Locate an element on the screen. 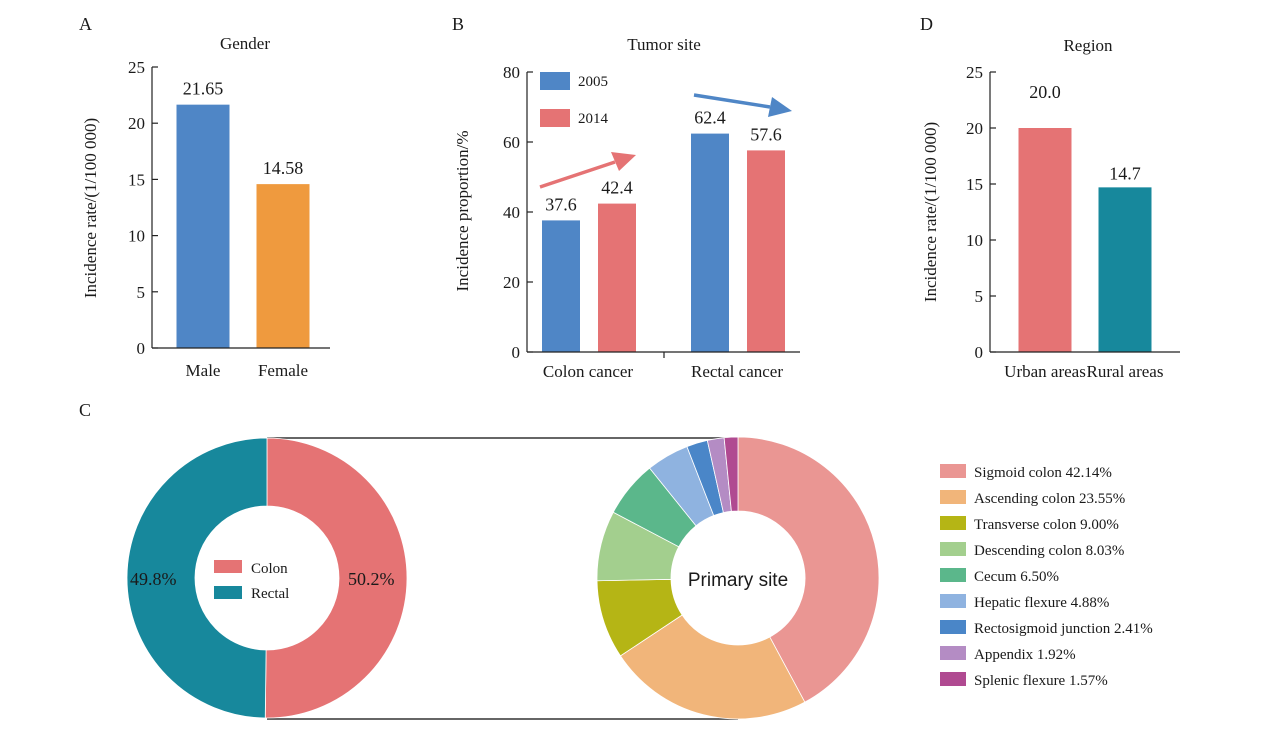 The image size is (1268, 731). primary-site-legend-label: Rectosigmoid junction 2.41% is located at coordinates (1063, 629).